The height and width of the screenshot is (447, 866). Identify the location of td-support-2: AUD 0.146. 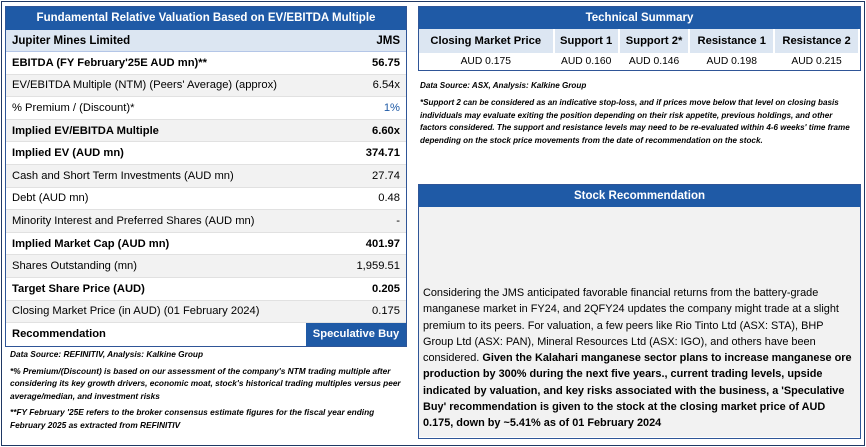
(654, 61).